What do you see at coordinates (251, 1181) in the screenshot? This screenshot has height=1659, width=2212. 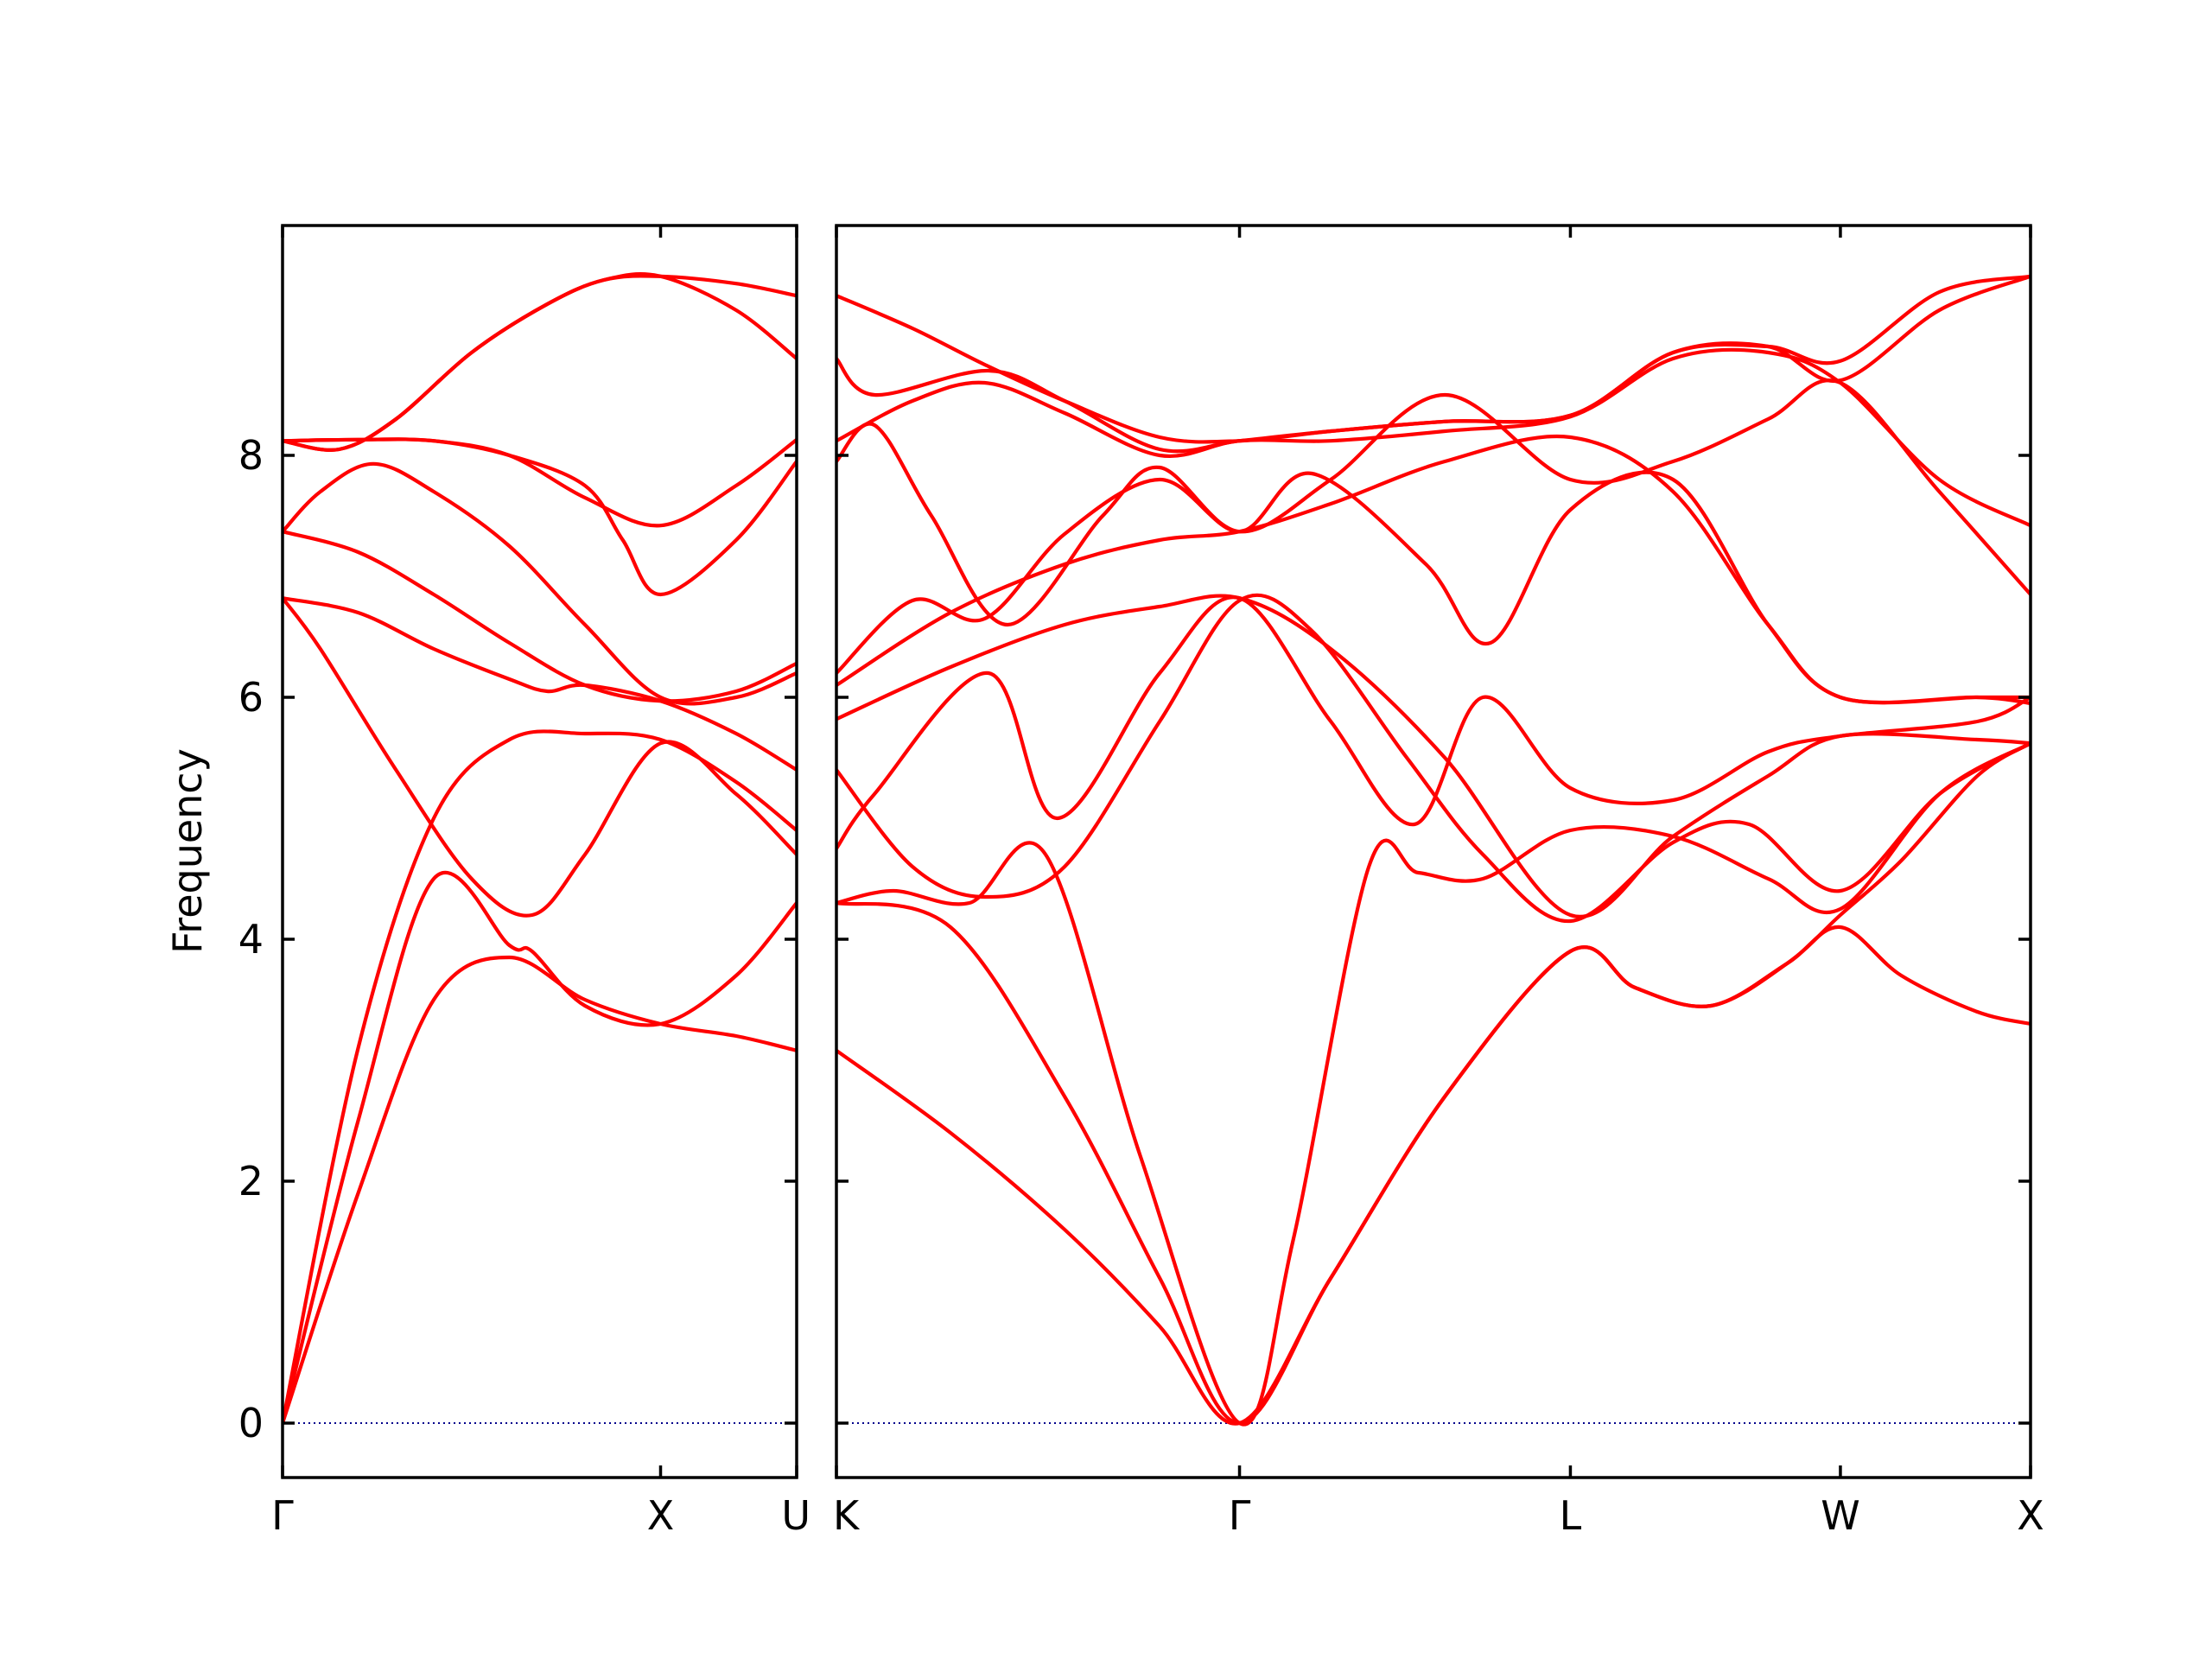 I see `y-tick-label: 2` at bounding box center [251, 1181].